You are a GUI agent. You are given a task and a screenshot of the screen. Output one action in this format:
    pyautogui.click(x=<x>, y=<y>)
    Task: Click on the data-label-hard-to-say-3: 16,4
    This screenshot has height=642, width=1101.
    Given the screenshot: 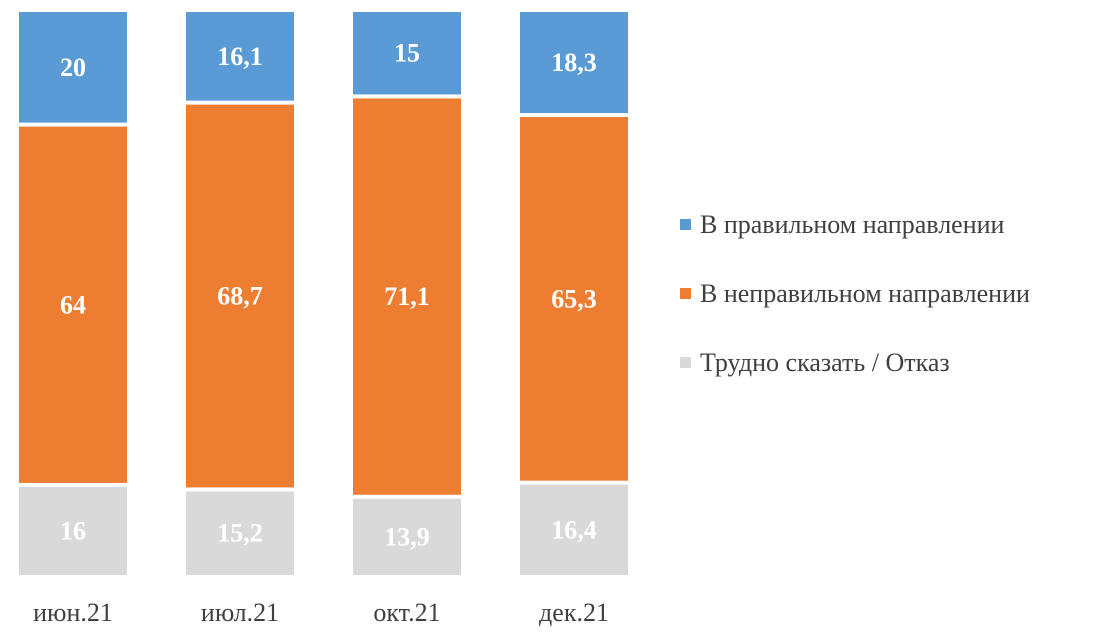 What is the action you would take?
    pyautogui.click(x=574, y=529)
    